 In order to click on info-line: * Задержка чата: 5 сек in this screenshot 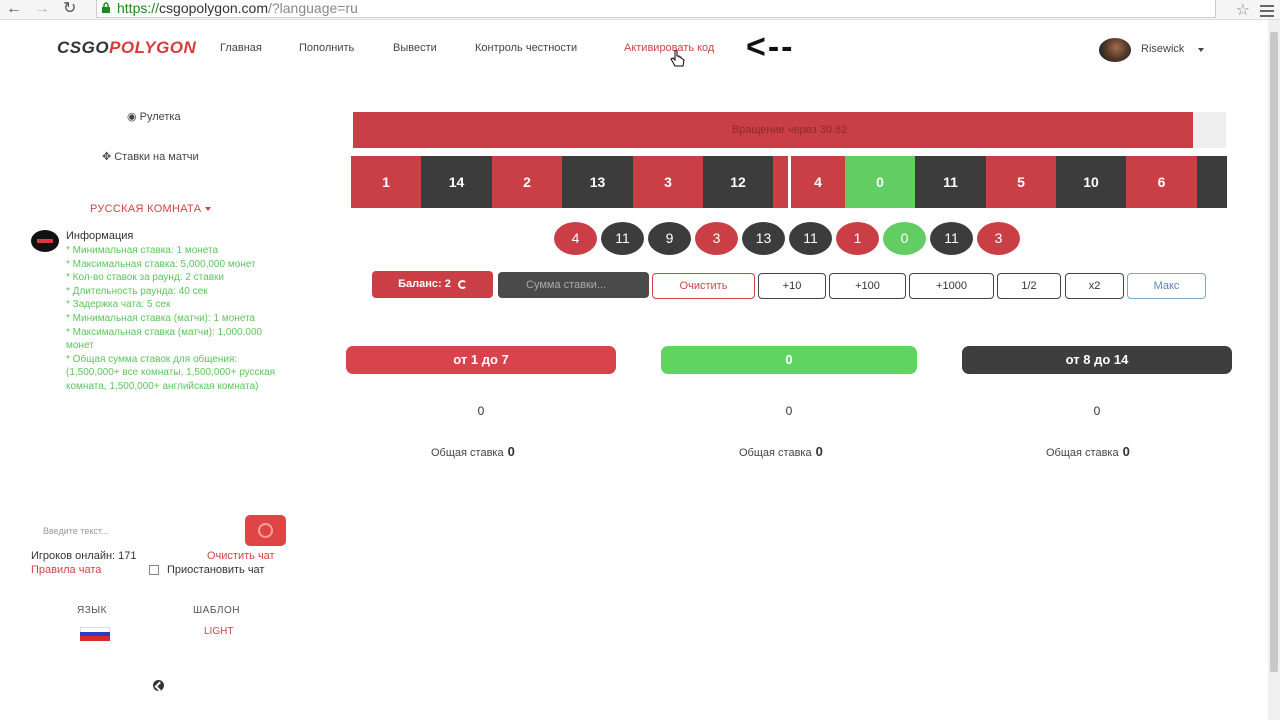, I will do `click(118, 305)`.